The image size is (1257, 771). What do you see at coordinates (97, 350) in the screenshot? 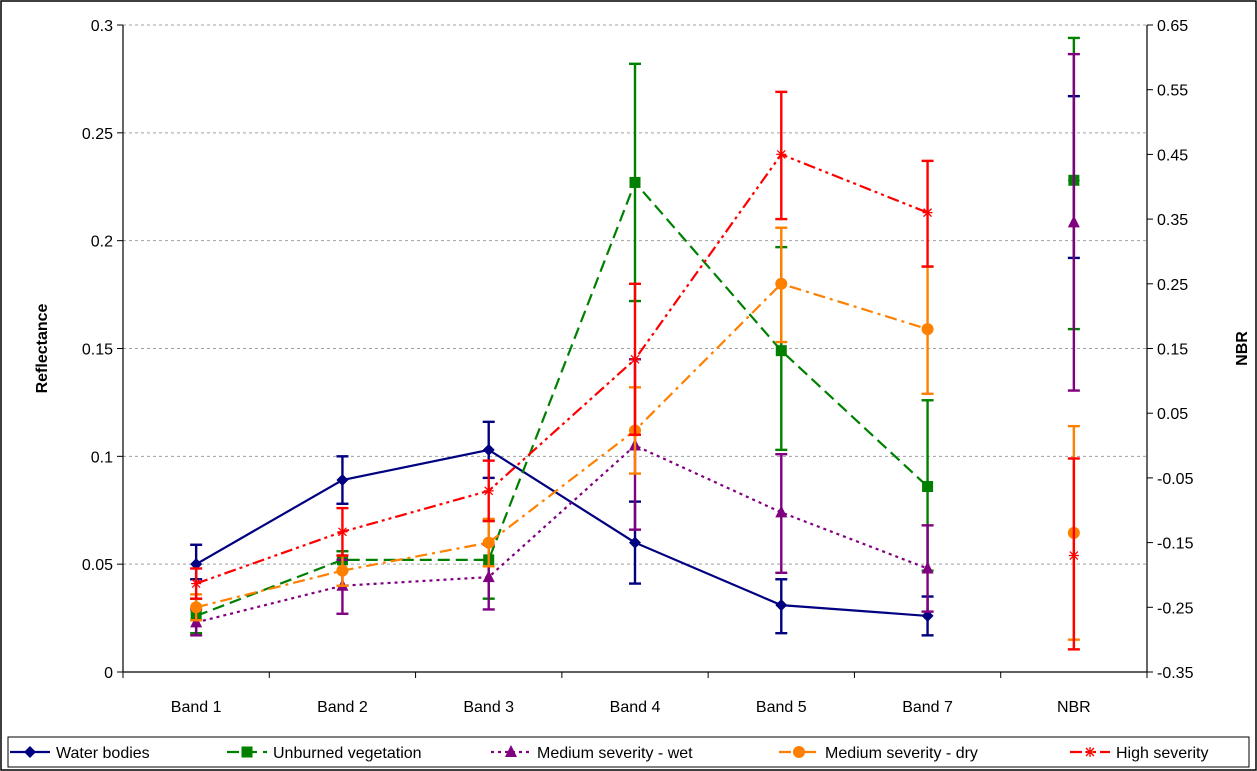
I see `y-tick-label: 0.15` at bounding box center [97, 350].